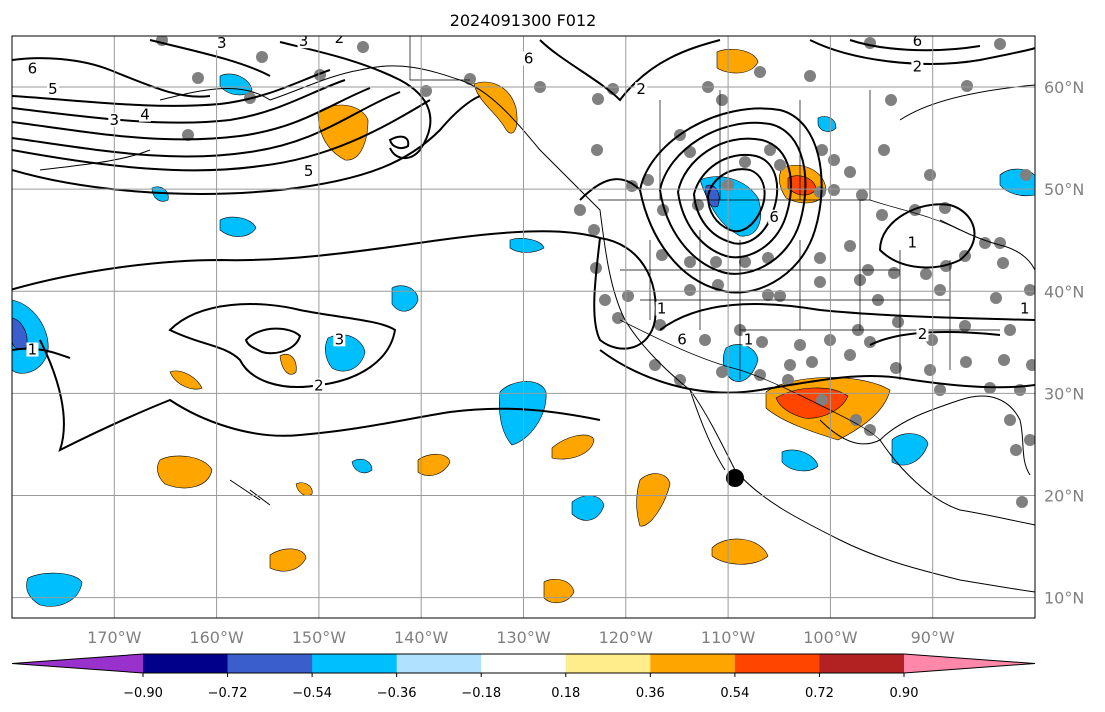  Describe the element at coordinates (735, 478) in the screenshot. I see `storm-center-marker` at that location.